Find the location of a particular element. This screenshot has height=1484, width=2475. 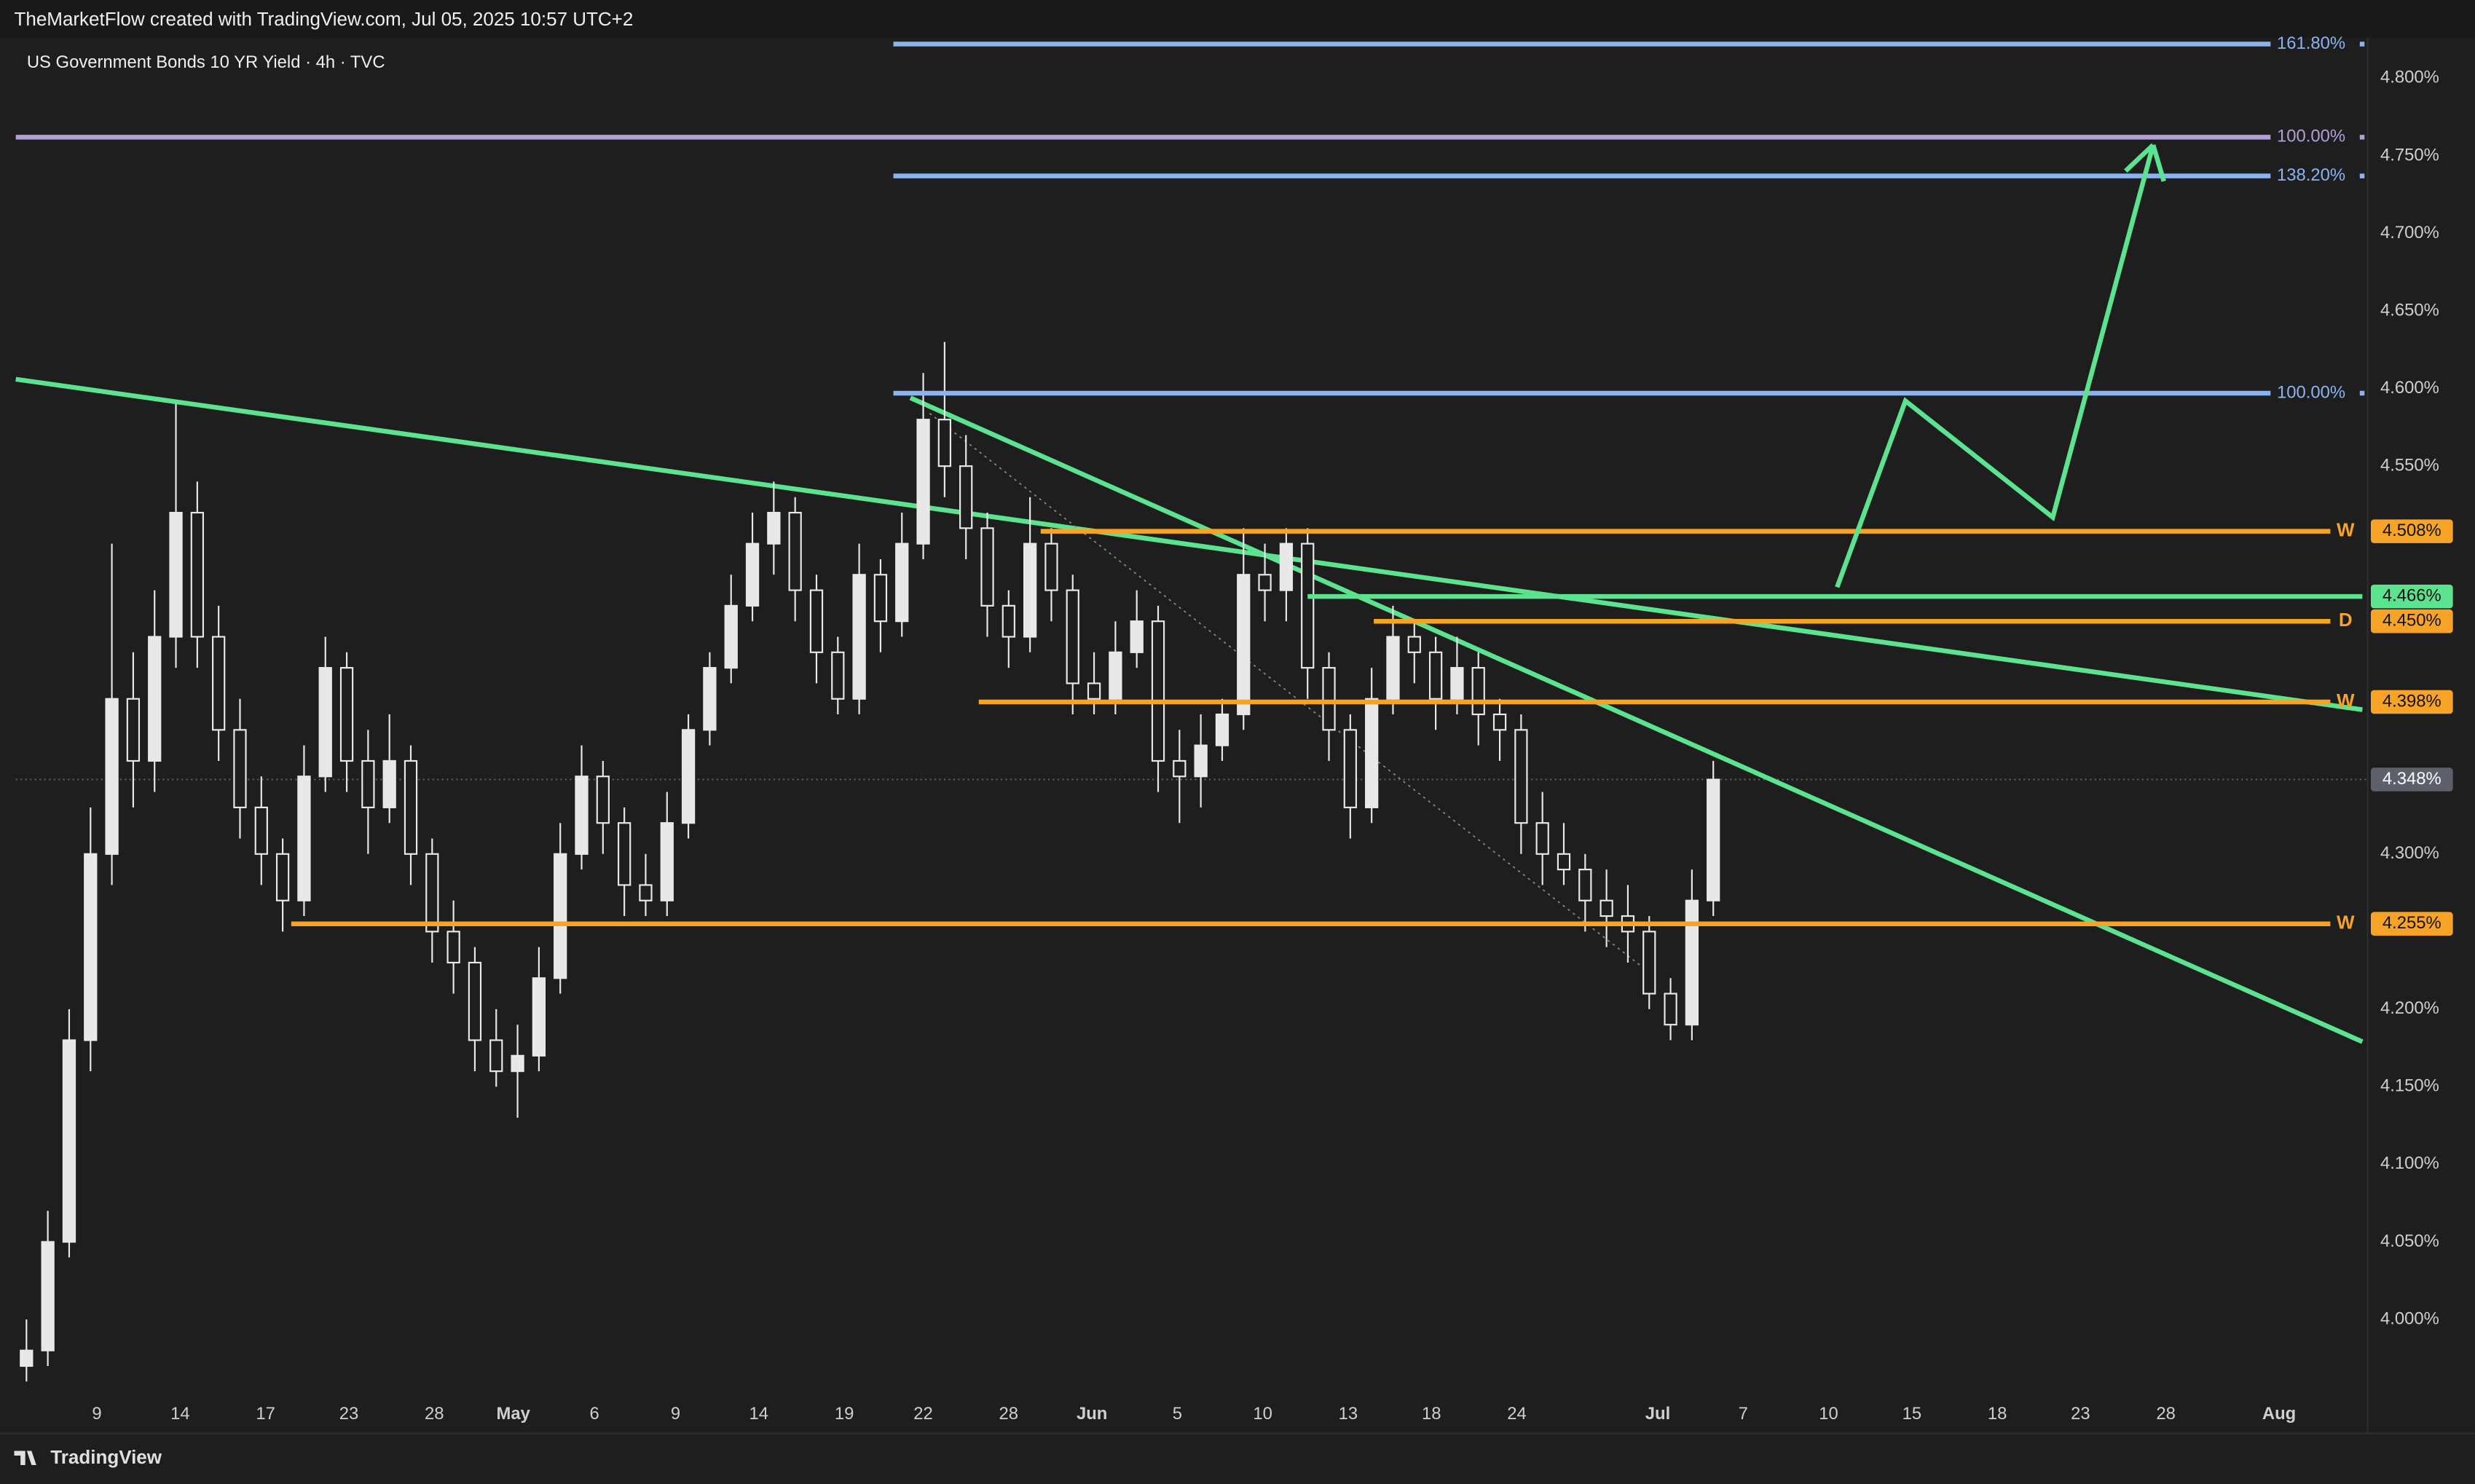

price-label: 4.348% is located at coordinates (2411, 779).